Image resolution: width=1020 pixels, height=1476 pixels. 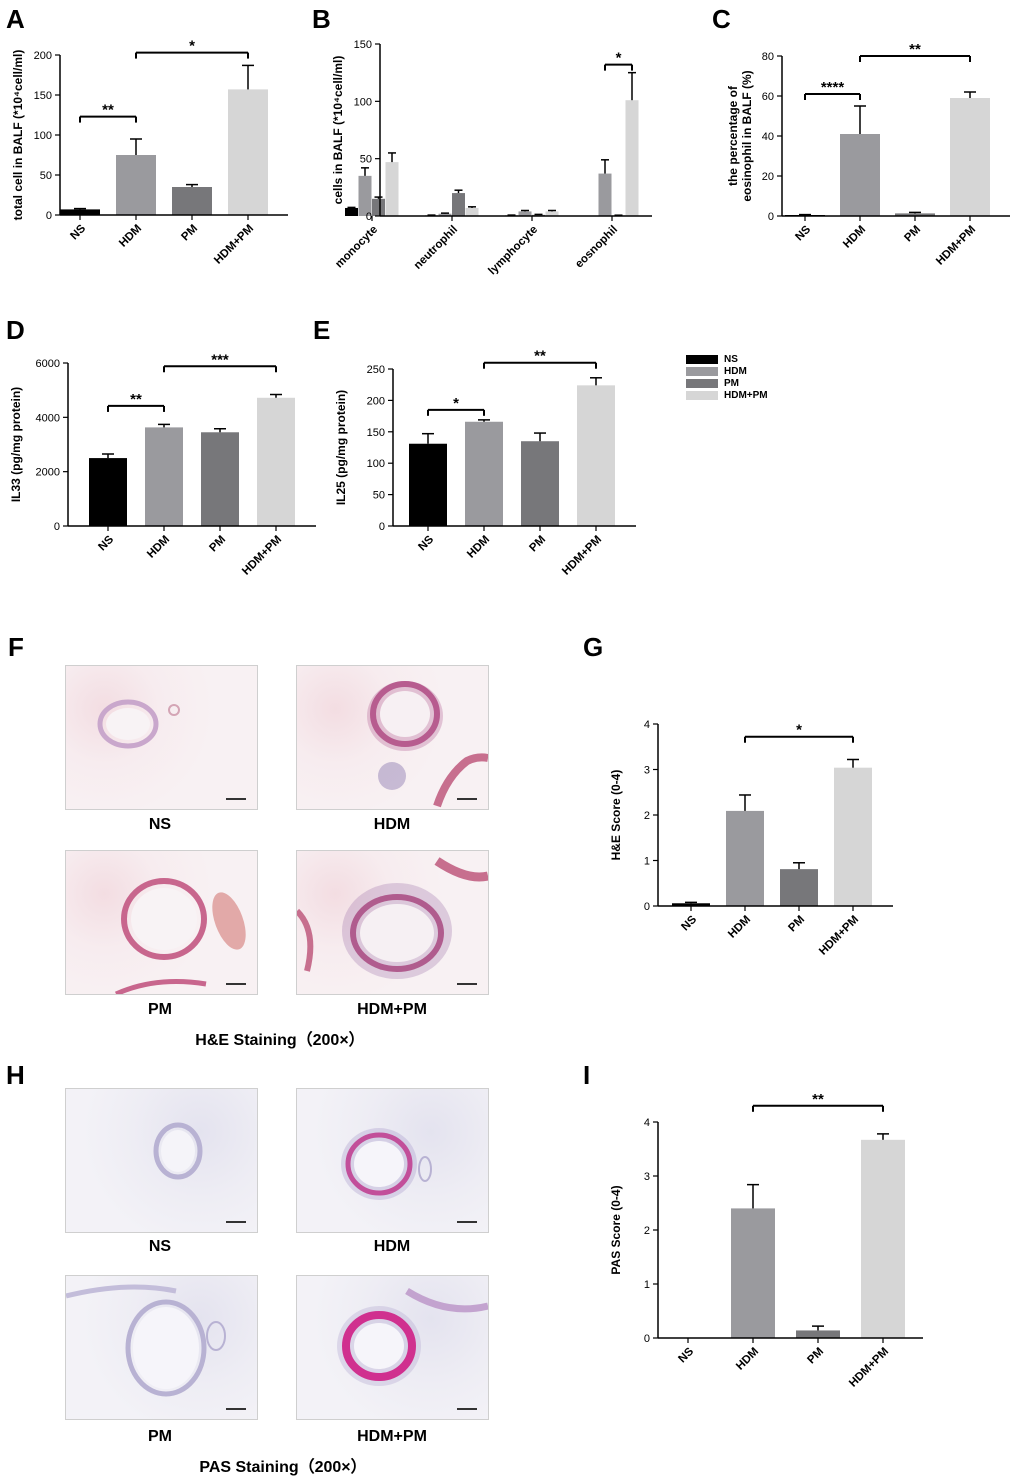 I want to click on panel-letter-h: H, so click(x=15, y=1075).